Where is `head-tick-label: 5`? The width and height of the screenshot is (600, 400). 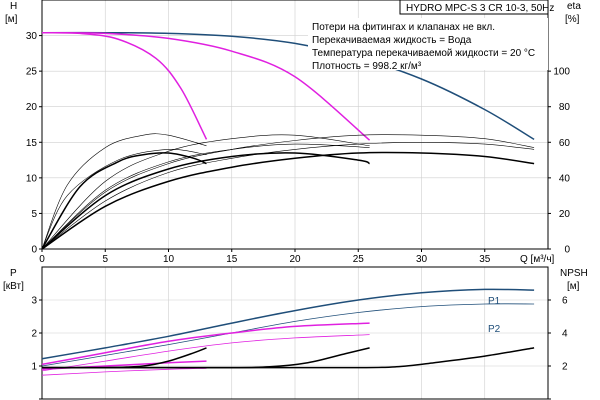 head-tick-label: 5 is located at coordinates (34, 214).